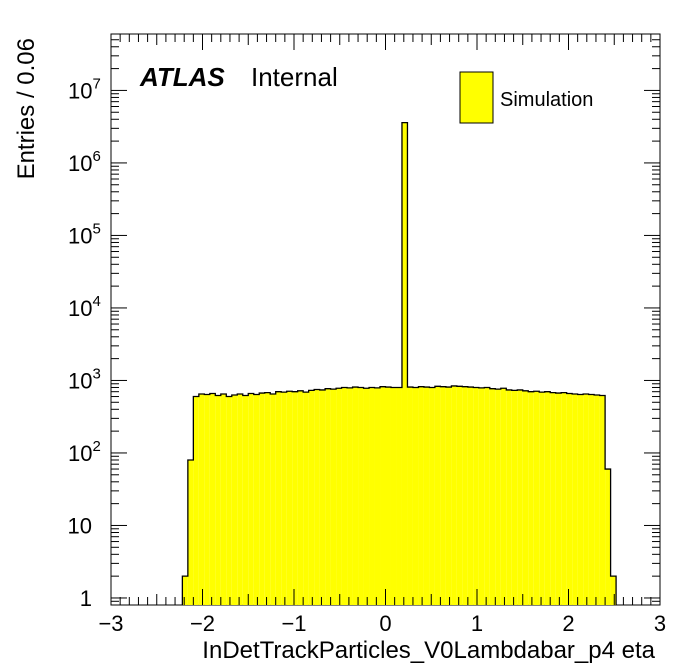 This screenshot has width=696, height=672. What do you see at coordinates (202, 623) in the screenshot?
I see `x-tick-label: −2` at bounding box center [202, 623].